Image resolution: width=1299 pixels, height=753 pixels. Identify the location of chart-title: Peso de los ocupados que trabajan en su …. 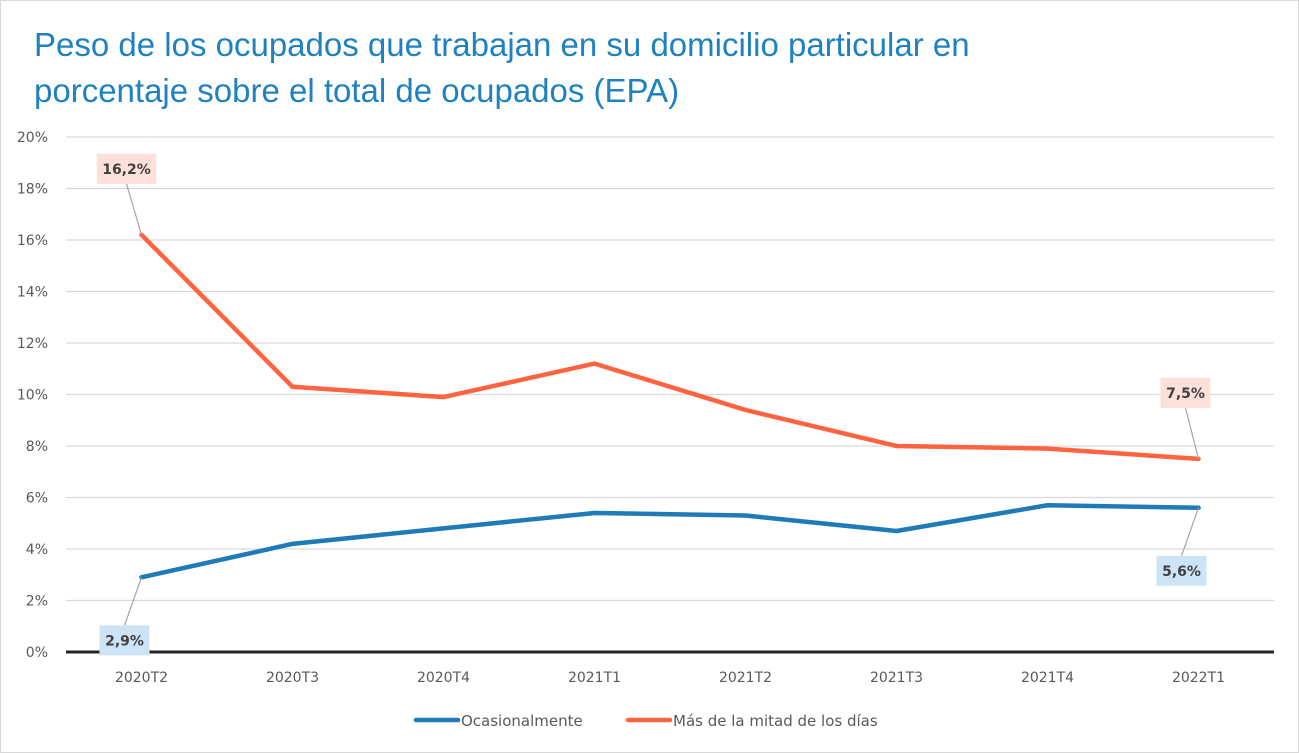
(584, 68).